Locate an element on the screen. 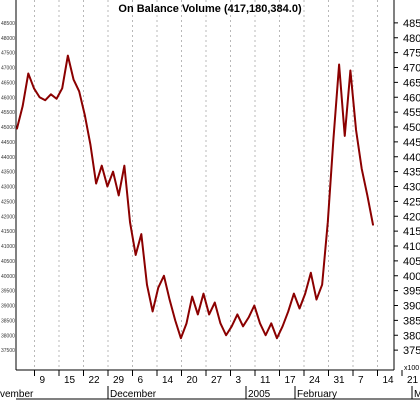 The height and width of the screenshot is (400, 420). right-axis-tick-label: 390 is located at coordinates (411, 307).